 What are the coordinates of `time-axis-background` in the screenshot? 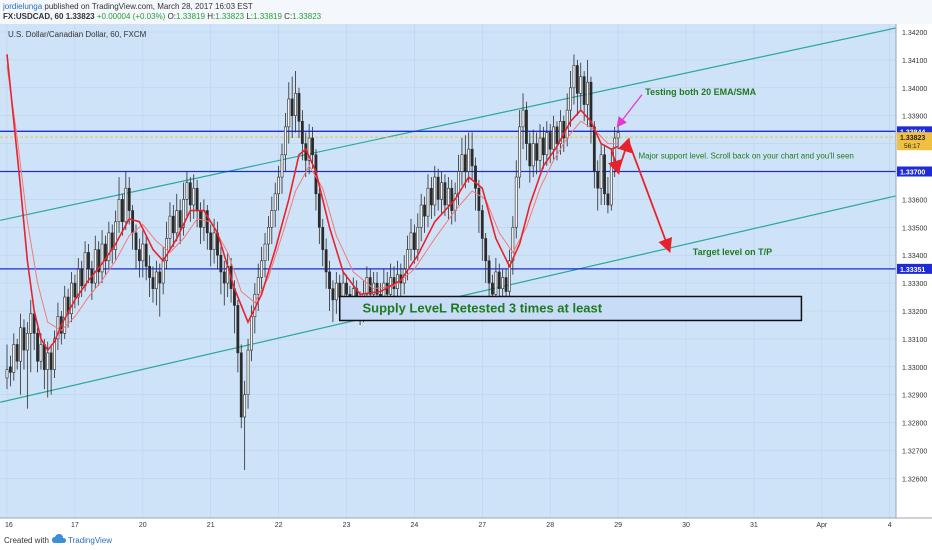 It's located at (466, 524).